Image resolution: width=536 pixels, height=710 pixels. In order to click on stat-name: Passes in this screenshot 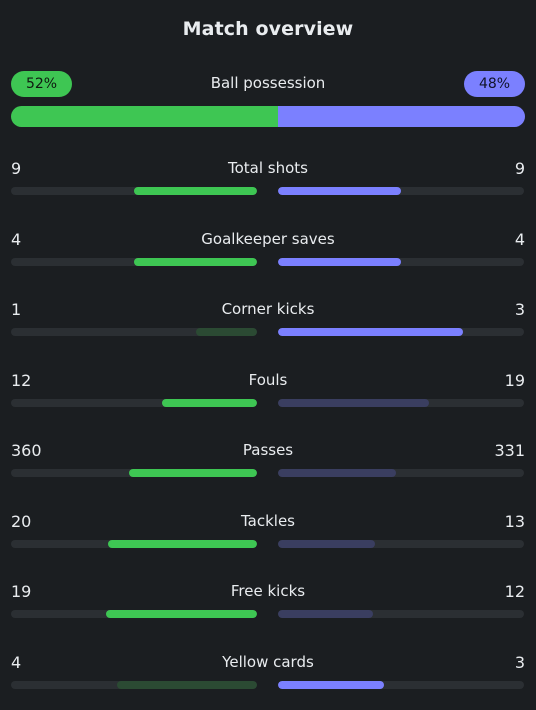, I will do `click(268, 450)`.